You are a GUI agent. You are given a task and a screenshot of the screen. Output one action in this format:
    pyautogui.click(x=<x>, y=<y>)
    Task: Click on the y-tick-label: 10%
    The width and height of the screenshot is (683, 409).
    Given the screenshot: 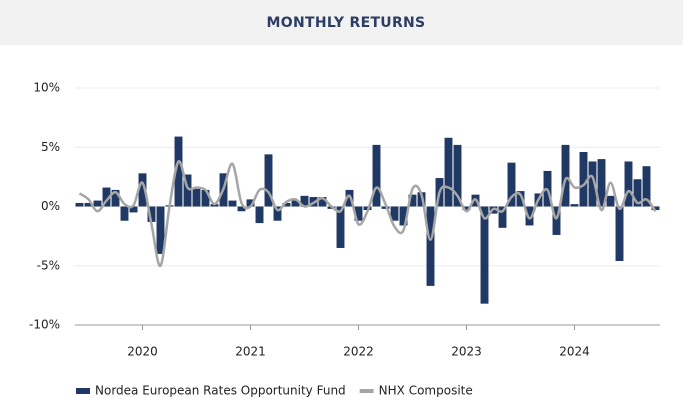 What is the action you would take?
    pyautogui.click(x=46, y=88)
    